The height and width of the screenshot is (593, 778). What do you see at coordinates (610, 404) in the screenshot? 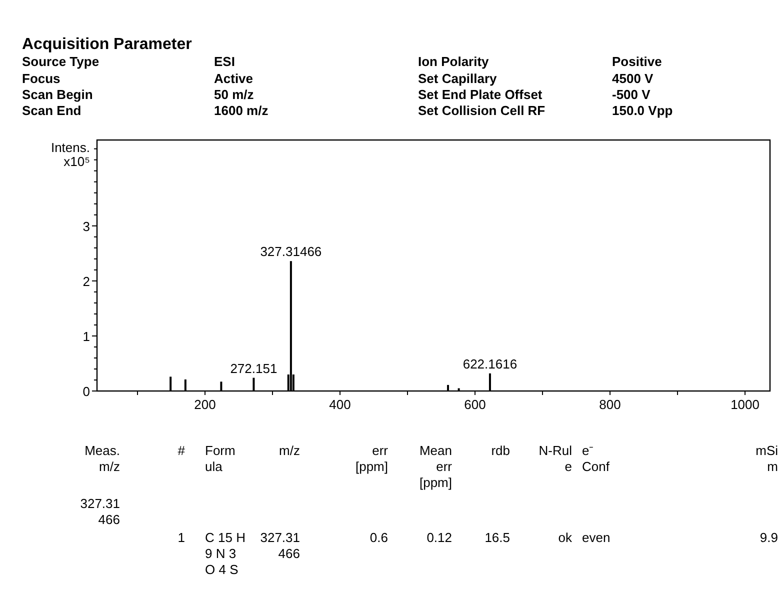
I see `x-tick-label: 800` at bounding box center [610, 404].